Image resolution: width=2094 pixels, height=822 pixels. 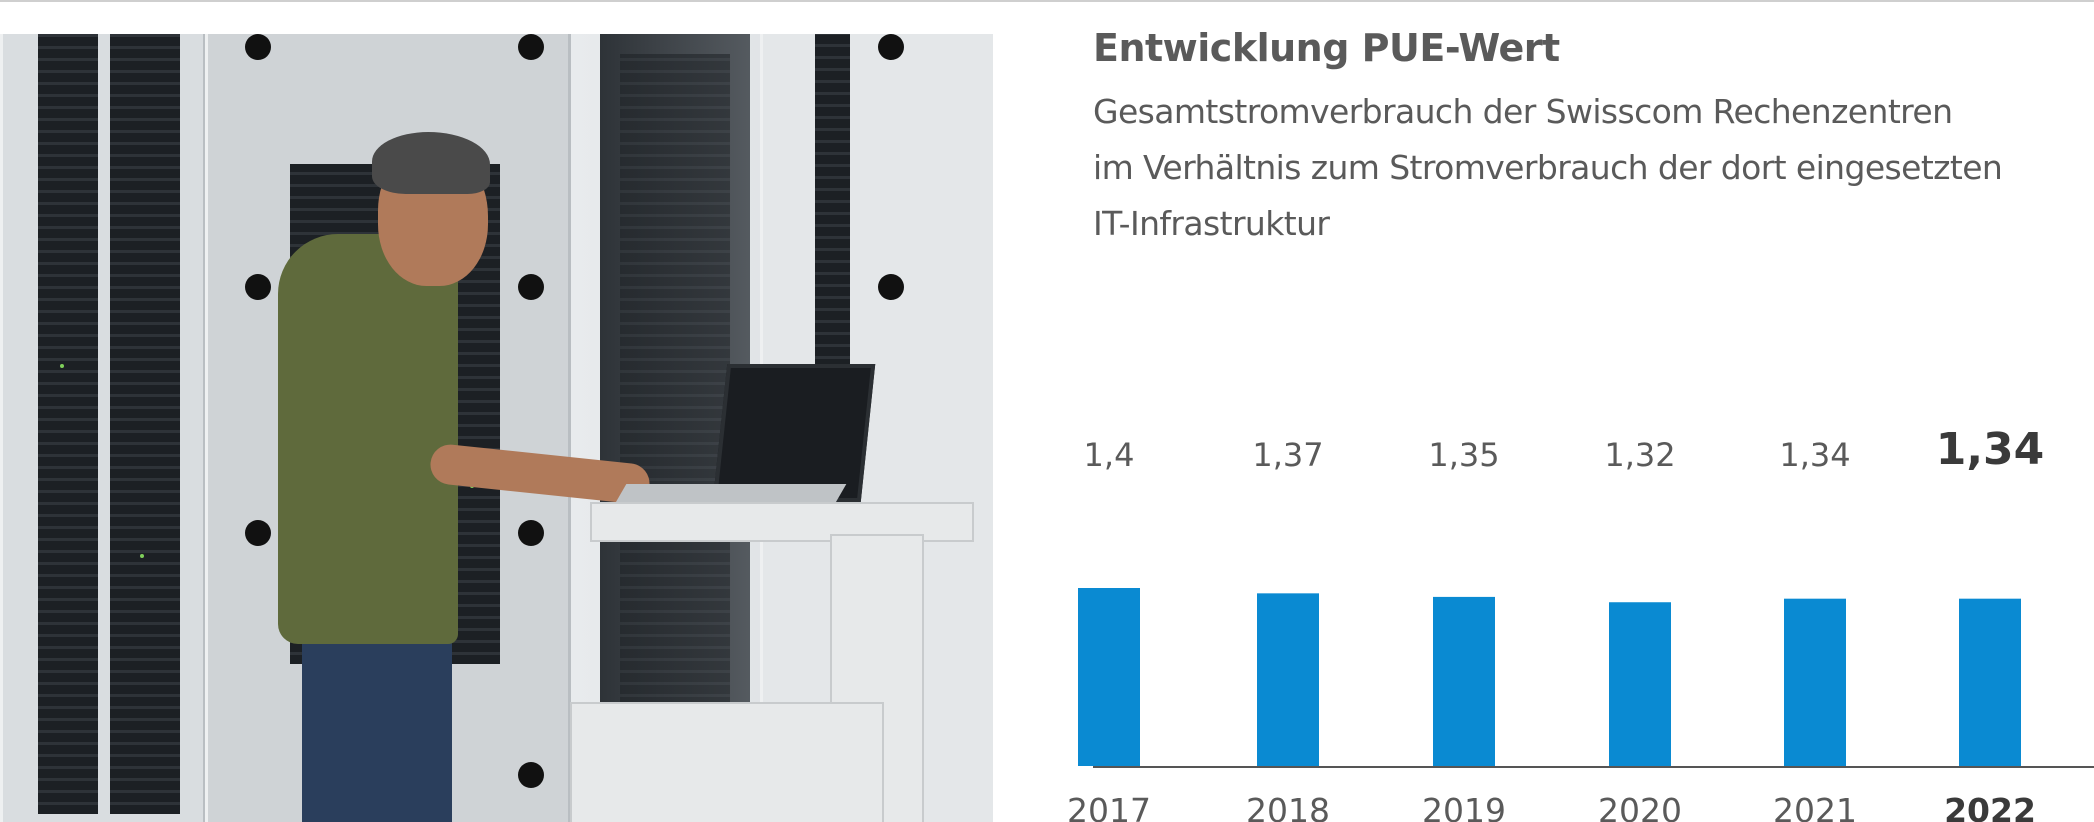 What do you see at coordinates (1326, 48) in the screenshot?
I see `chart-title: Entwicklung PUE-Wert` at bounding box center [1326, 48].